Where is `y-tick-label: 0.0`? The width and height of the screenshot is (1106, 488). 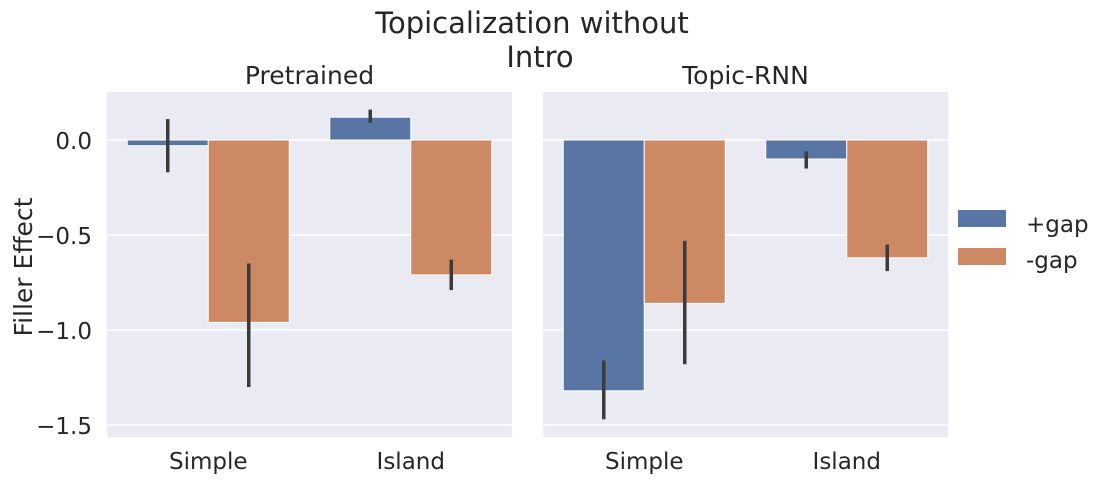 y-tick-label: 0.0 is located at coordinates (73, 142).